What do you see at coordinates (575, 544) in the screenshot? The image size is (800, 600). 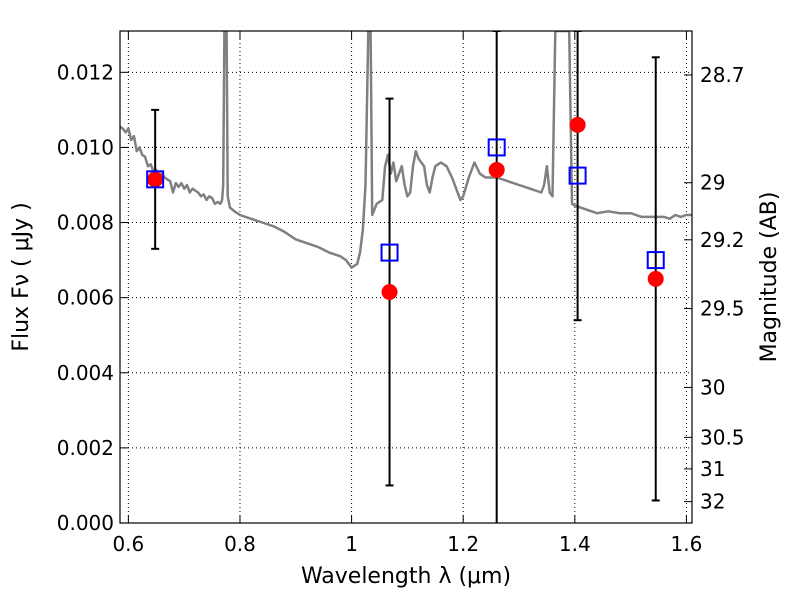 I see `x-tick-label: 1.4` at bounding box center [575, 544].